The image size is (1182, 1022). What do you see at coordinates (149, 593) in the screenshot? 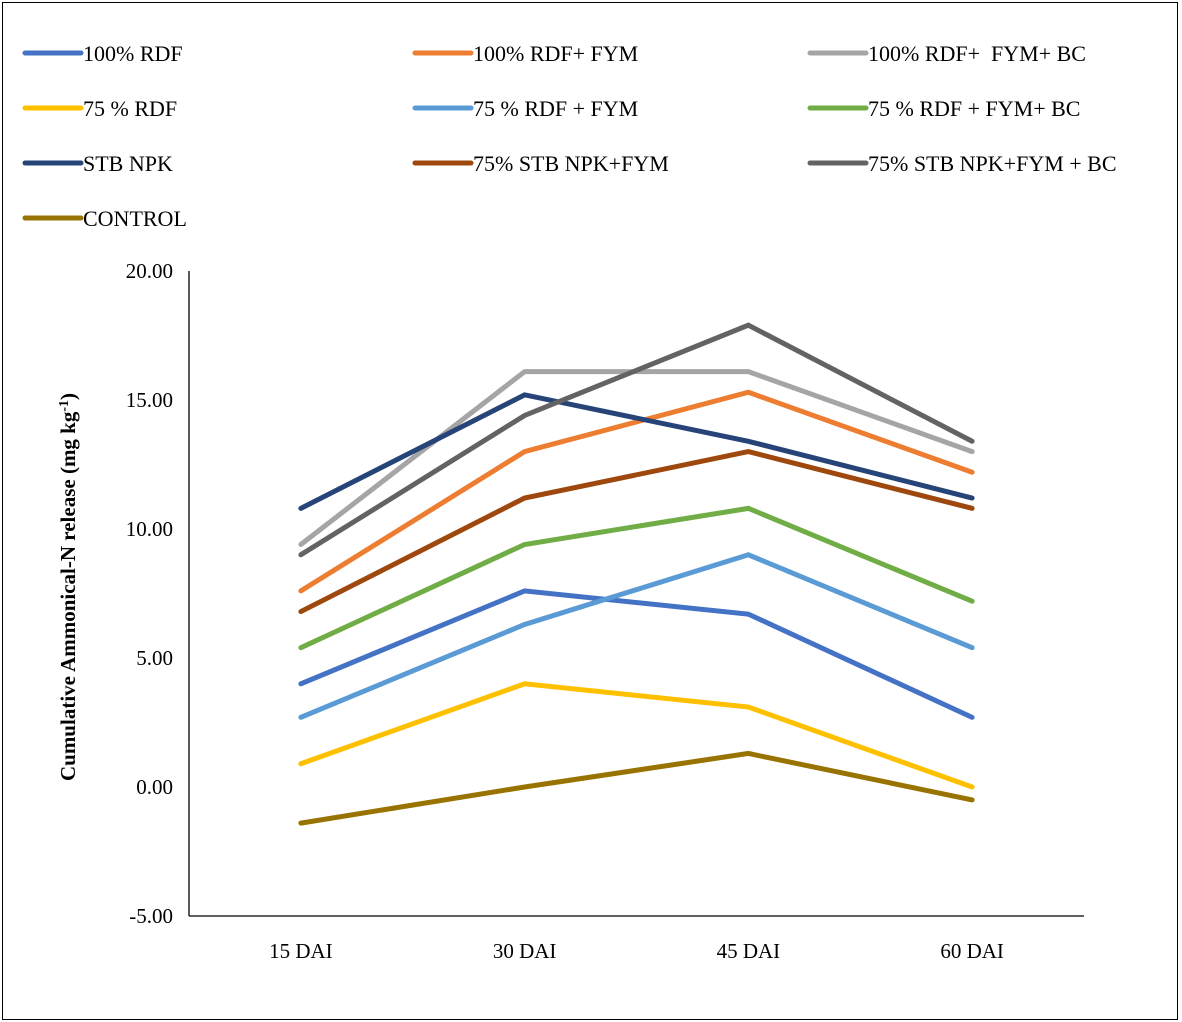
I see `y-tick-labels: 20.00 15.00 10.00 5.00 0.00 -5.00` at bounding box center [149, 593].